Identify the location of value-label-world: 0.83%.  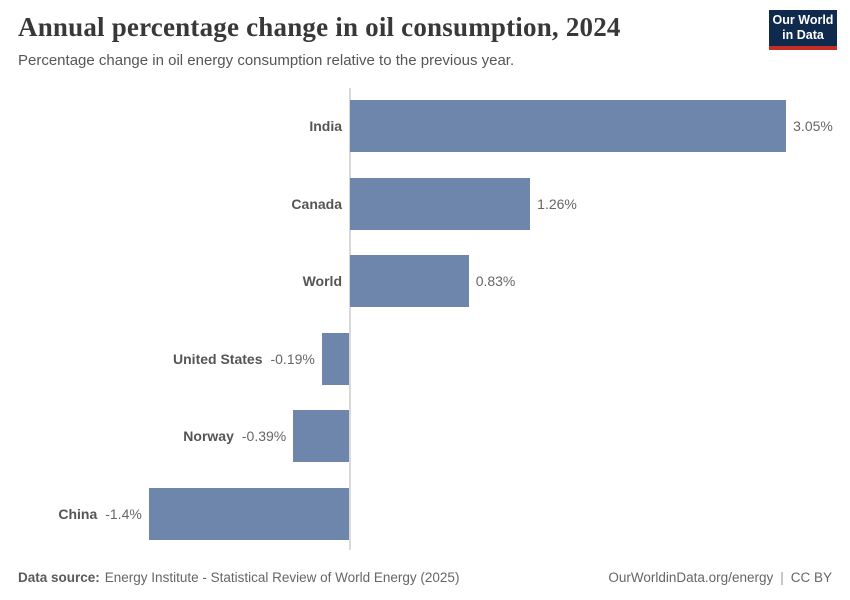
(495, 281).